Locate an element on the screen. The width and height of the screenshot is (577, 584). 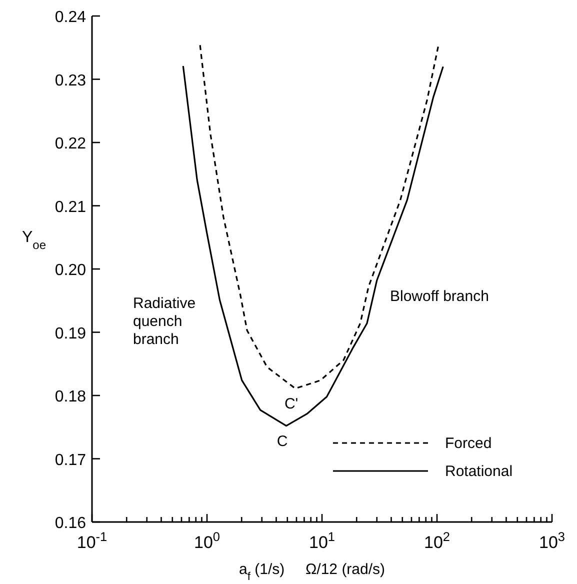
text: Rotational is located at coordinates (479, 471).